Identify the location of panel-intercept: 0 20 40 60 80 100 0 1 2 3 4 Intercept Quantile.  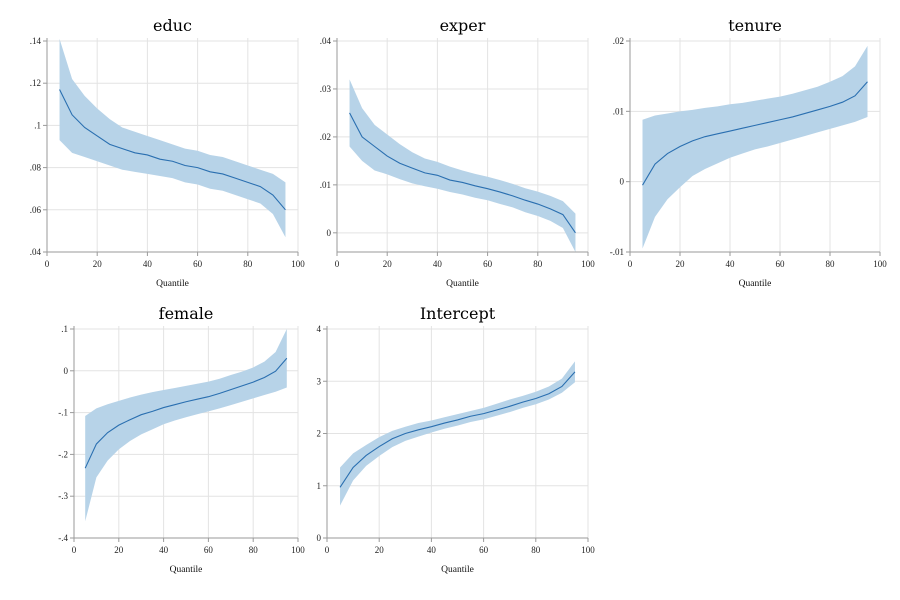
(456, 439).